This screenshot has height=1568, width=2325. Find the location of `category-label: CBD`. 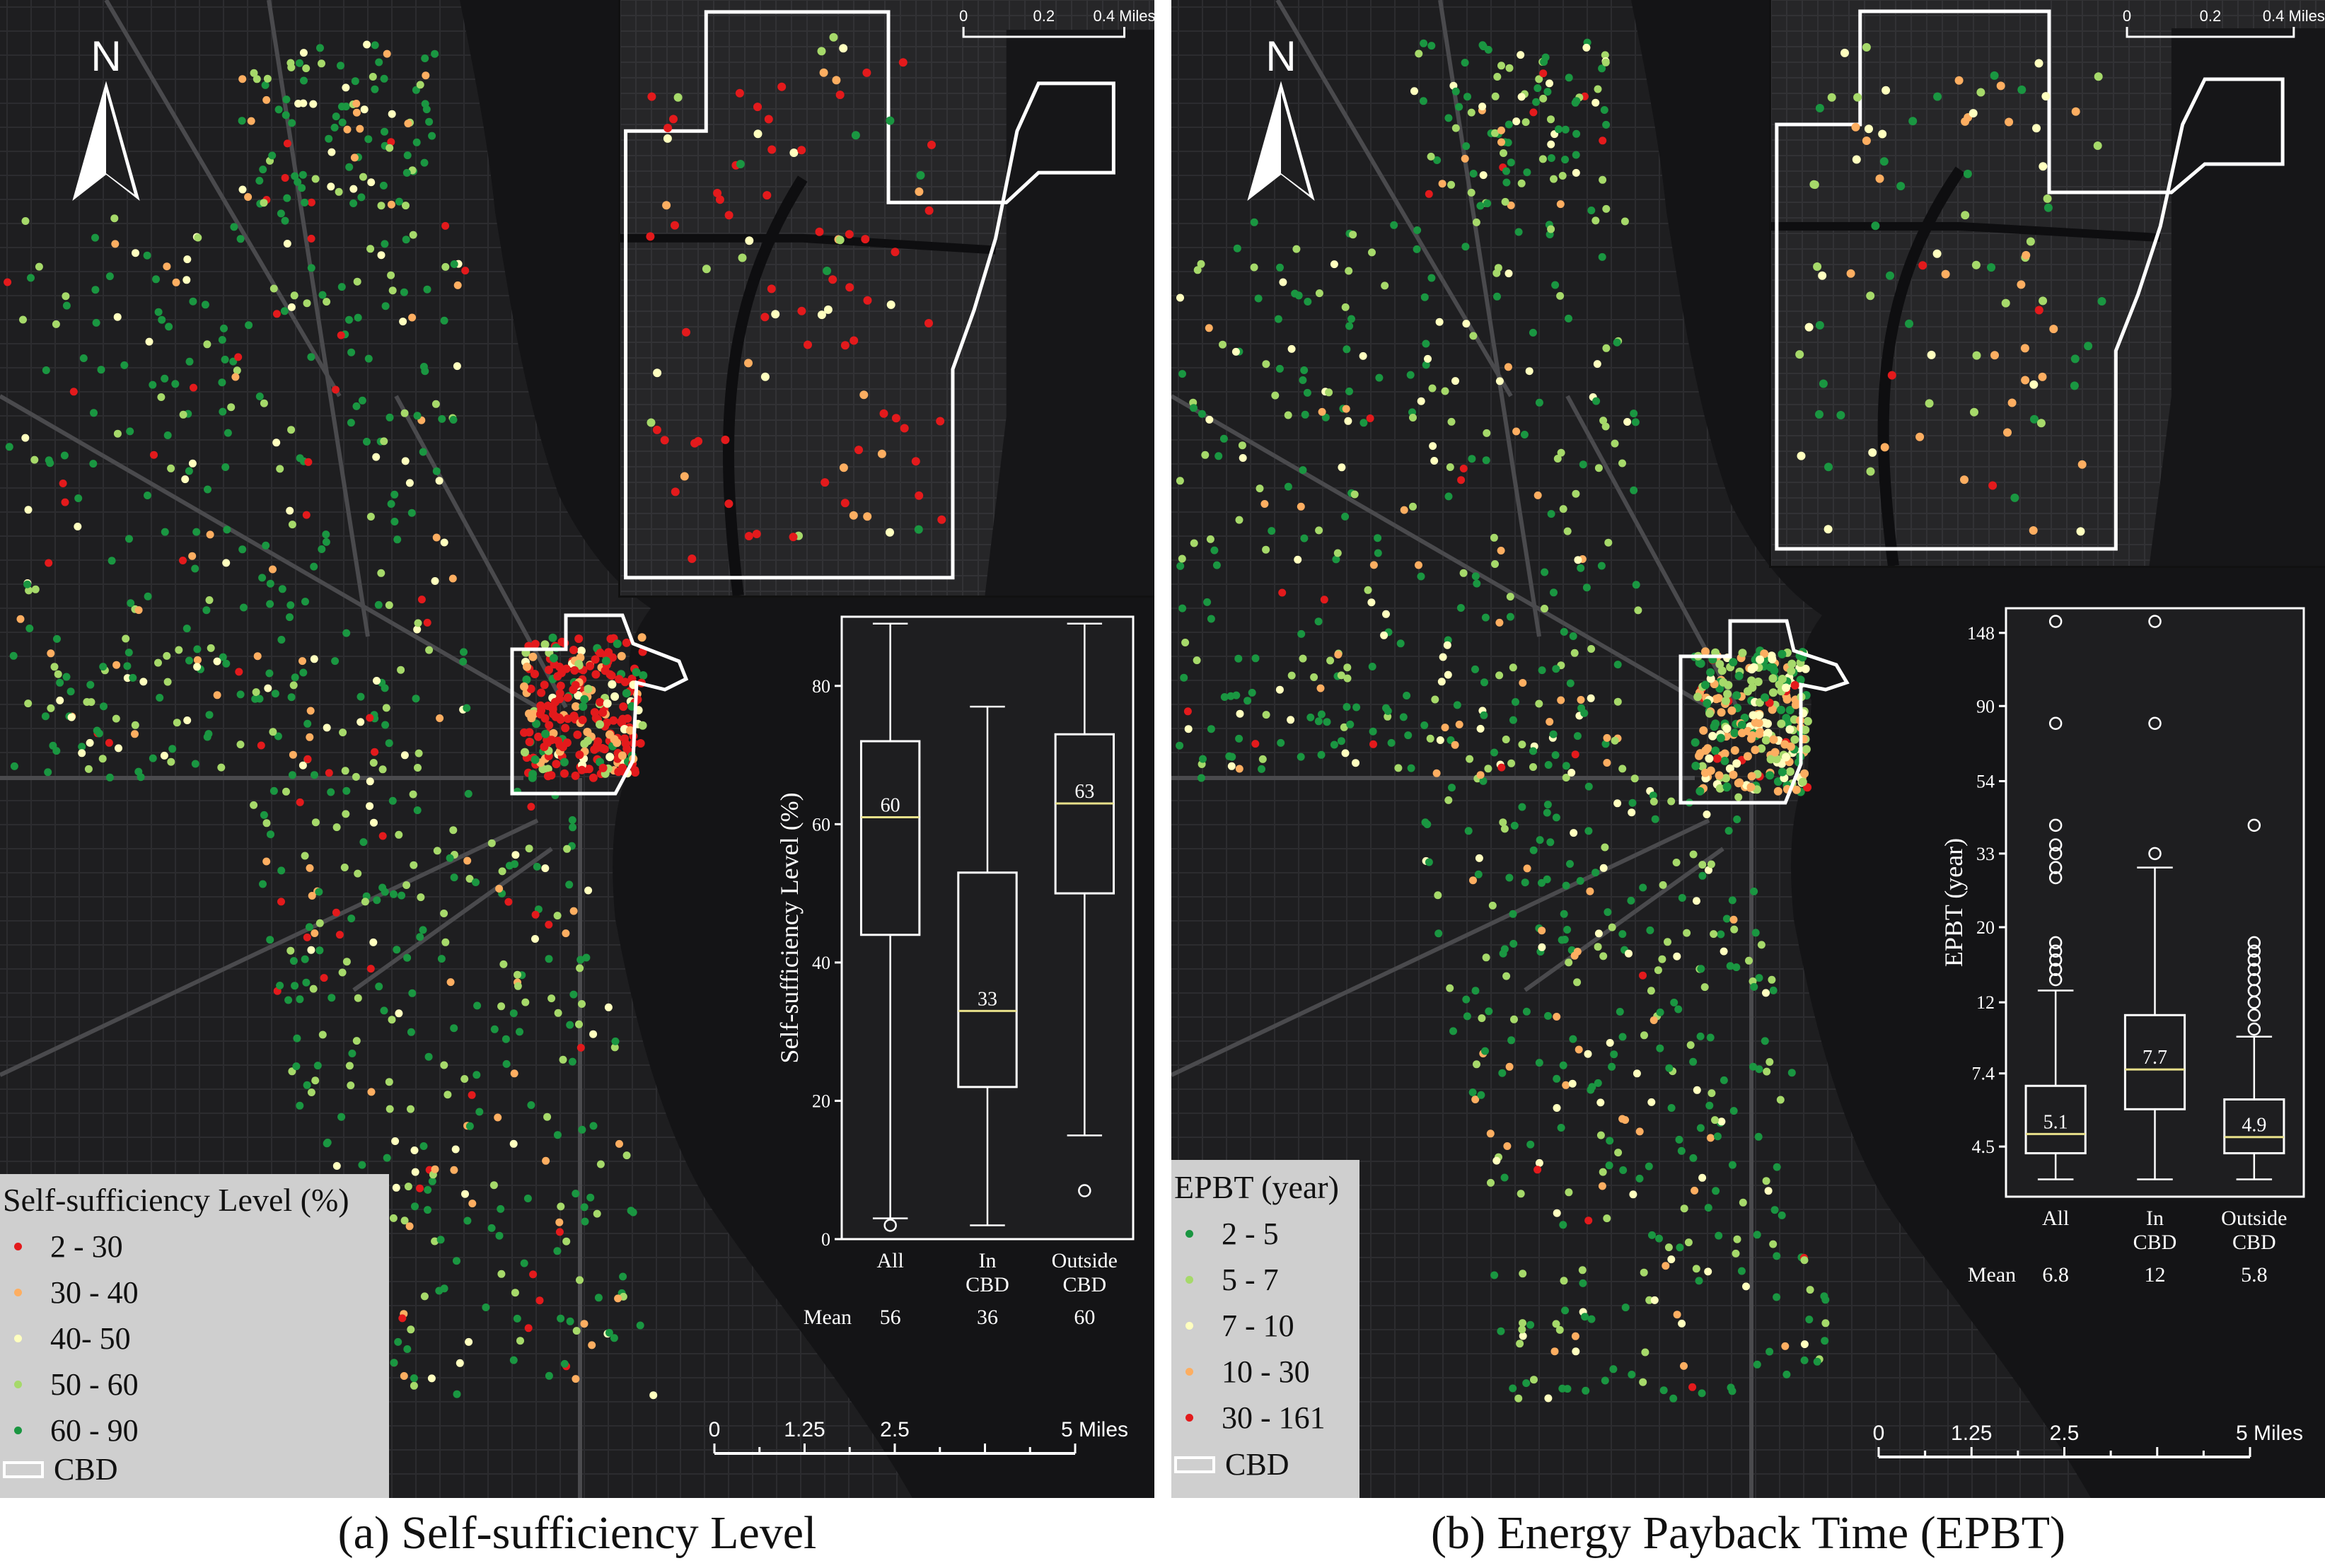

category-label: CBD is located at coordinates (2155, 1242).